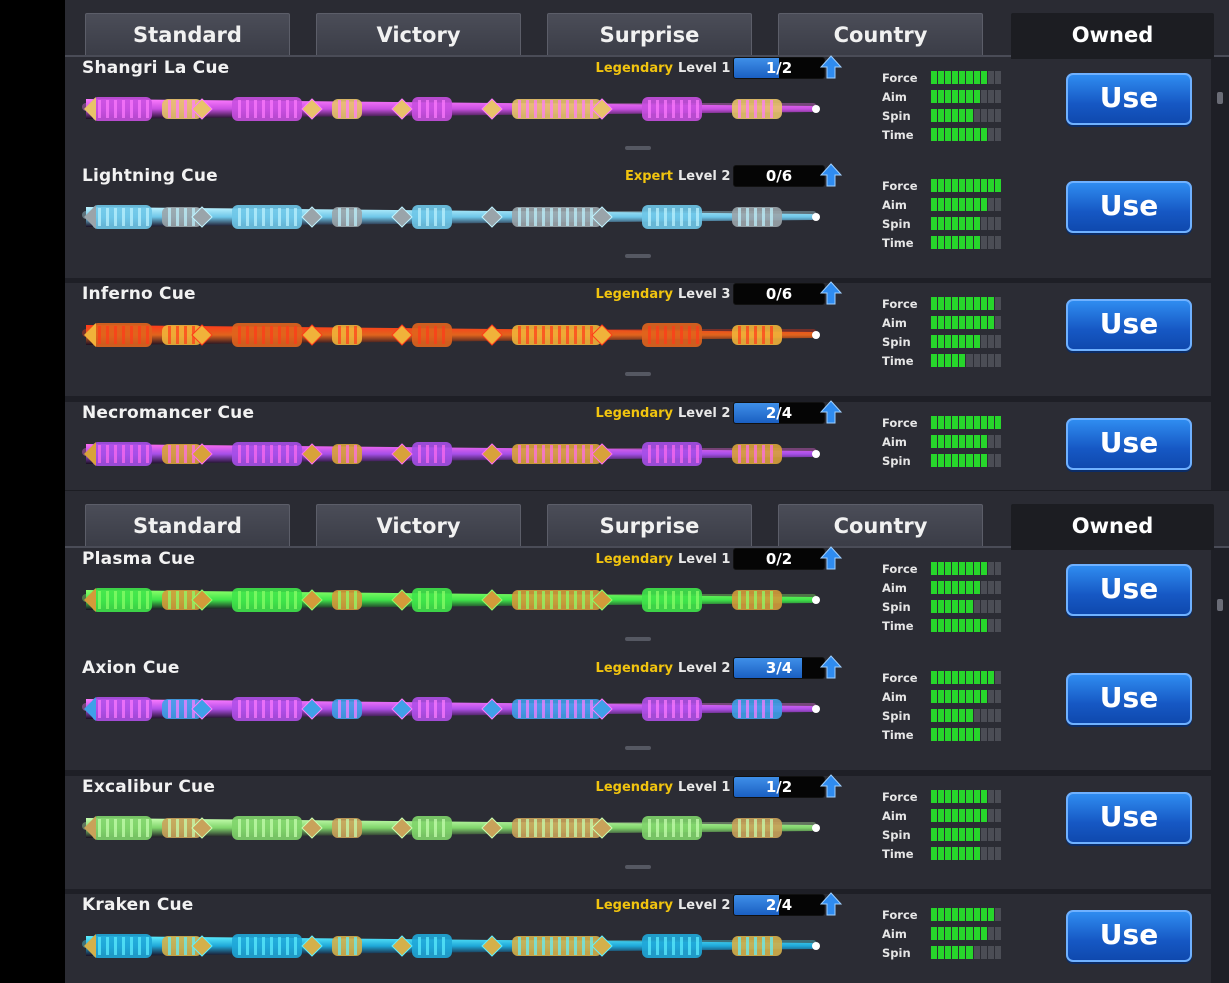 The width and height of the screenshot is (1229, 983). What do you see at coordinates (898, 361) in the screenshot?
I see `stat-label: Time` at bounding box center [898, 361].